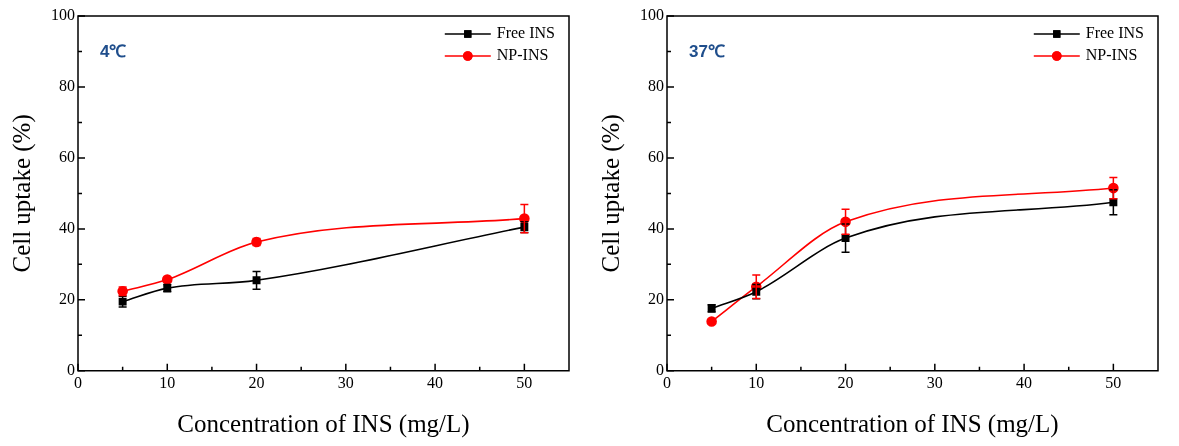  I want to click on point, so click(256, 280).